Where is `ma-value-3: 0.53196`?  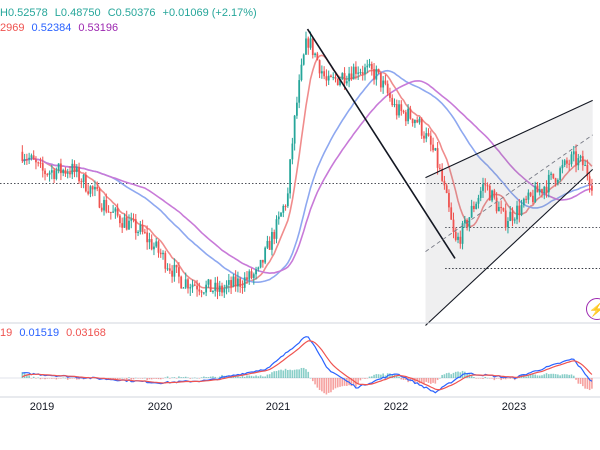 ma-value-3: 0.53196 is located at coordinates (98, 28).